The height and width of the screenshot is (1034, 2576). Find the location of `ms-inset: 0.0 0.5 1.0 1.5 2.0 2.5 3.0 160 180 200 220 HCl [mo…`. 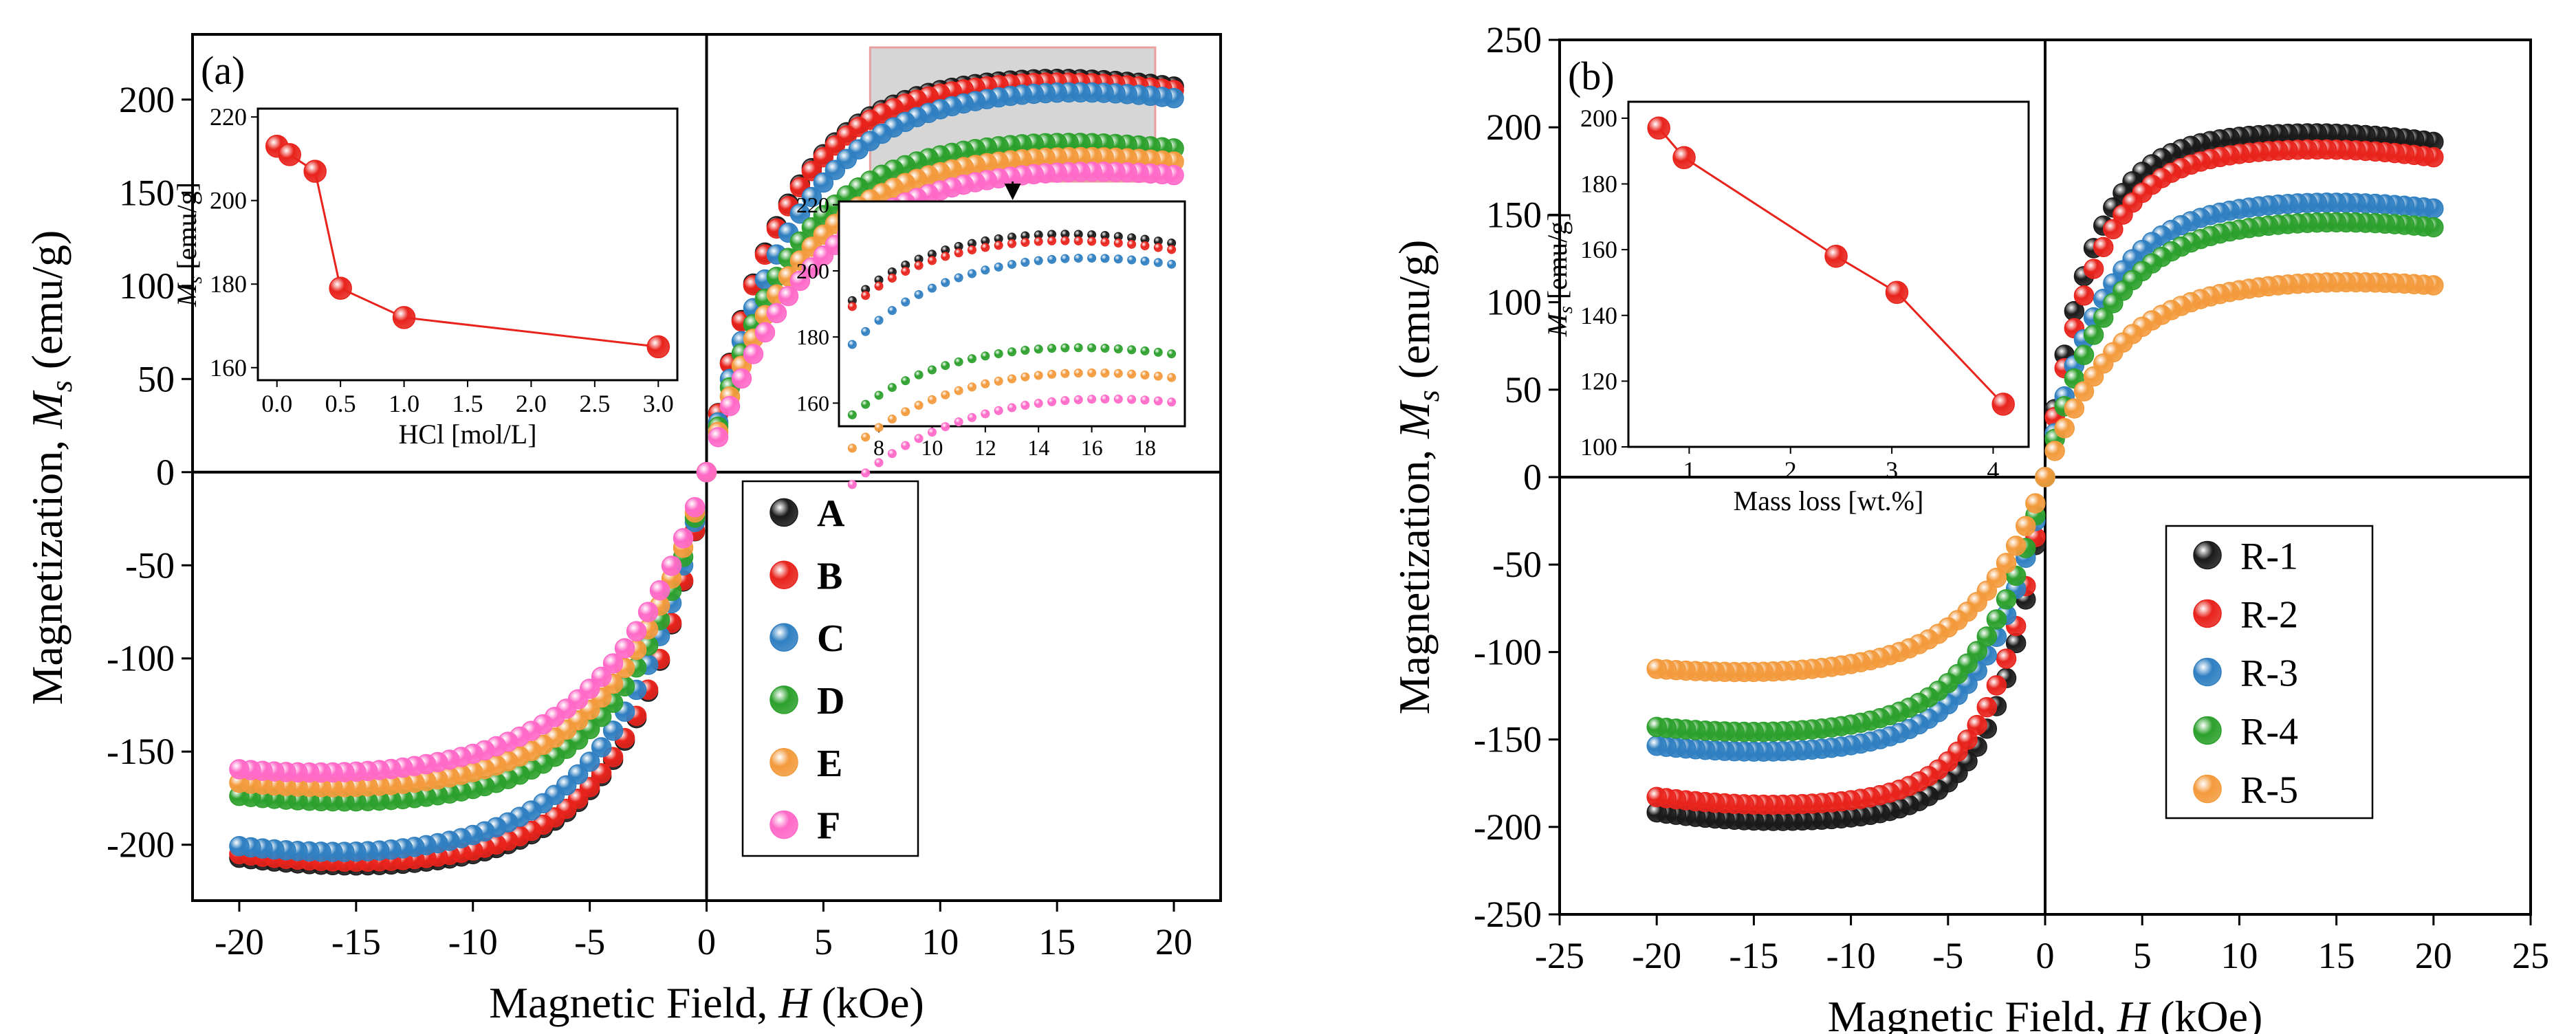

ms-inset: 0.0 0.5 1.0 1.5 2.0 2.5 3.0 160 180 200 220 HCl [mo… is located at coordinates (425, 276).